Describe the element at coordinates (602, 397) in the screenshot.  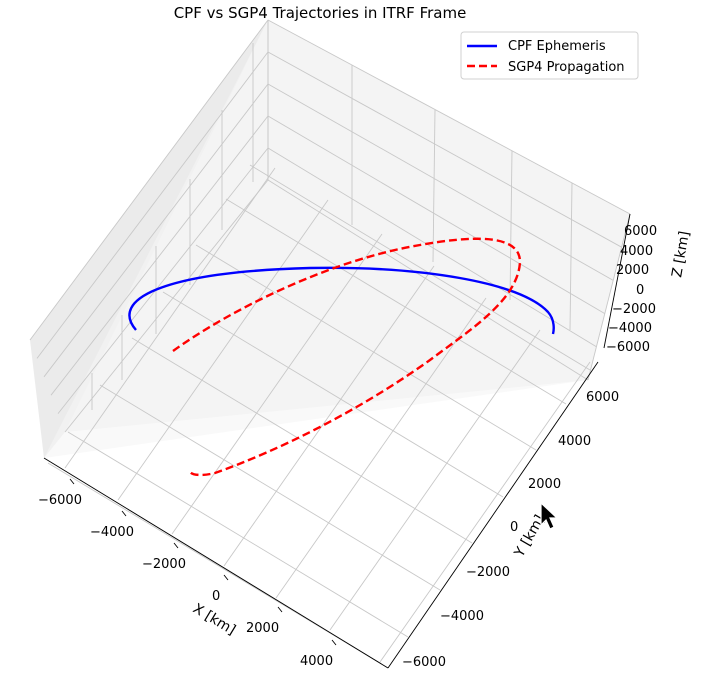
I see `y-tick-label: 6000` at that location.